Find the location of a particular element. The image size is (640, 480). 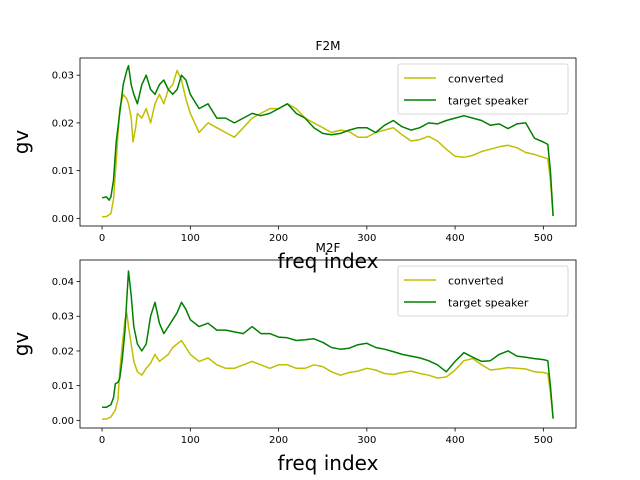

chart-title: M2F is located at coordinates (328, 248).